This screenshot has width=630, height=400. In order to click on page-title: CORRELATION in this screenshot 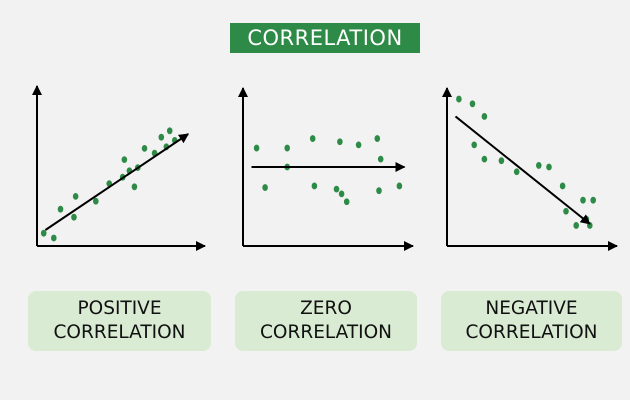, I will do `click(325, 38)`.